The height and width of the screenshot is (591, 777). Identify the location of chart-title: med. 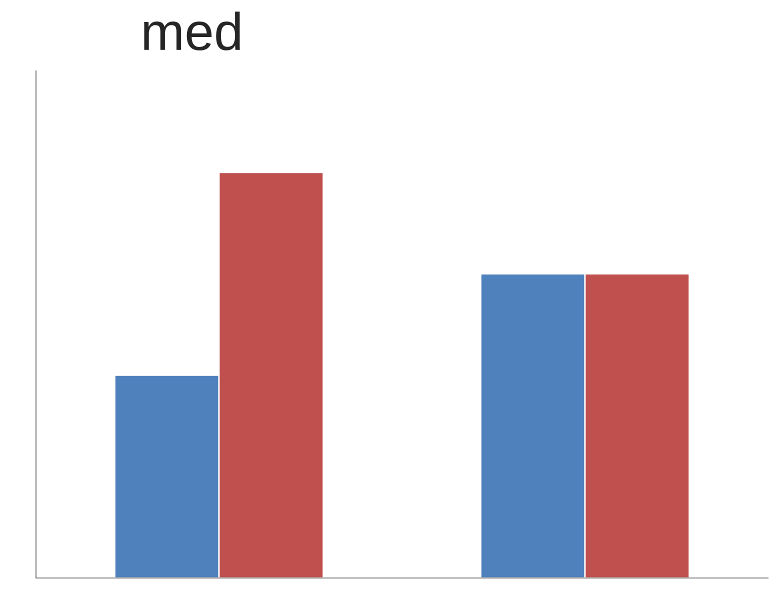
(192, 31).